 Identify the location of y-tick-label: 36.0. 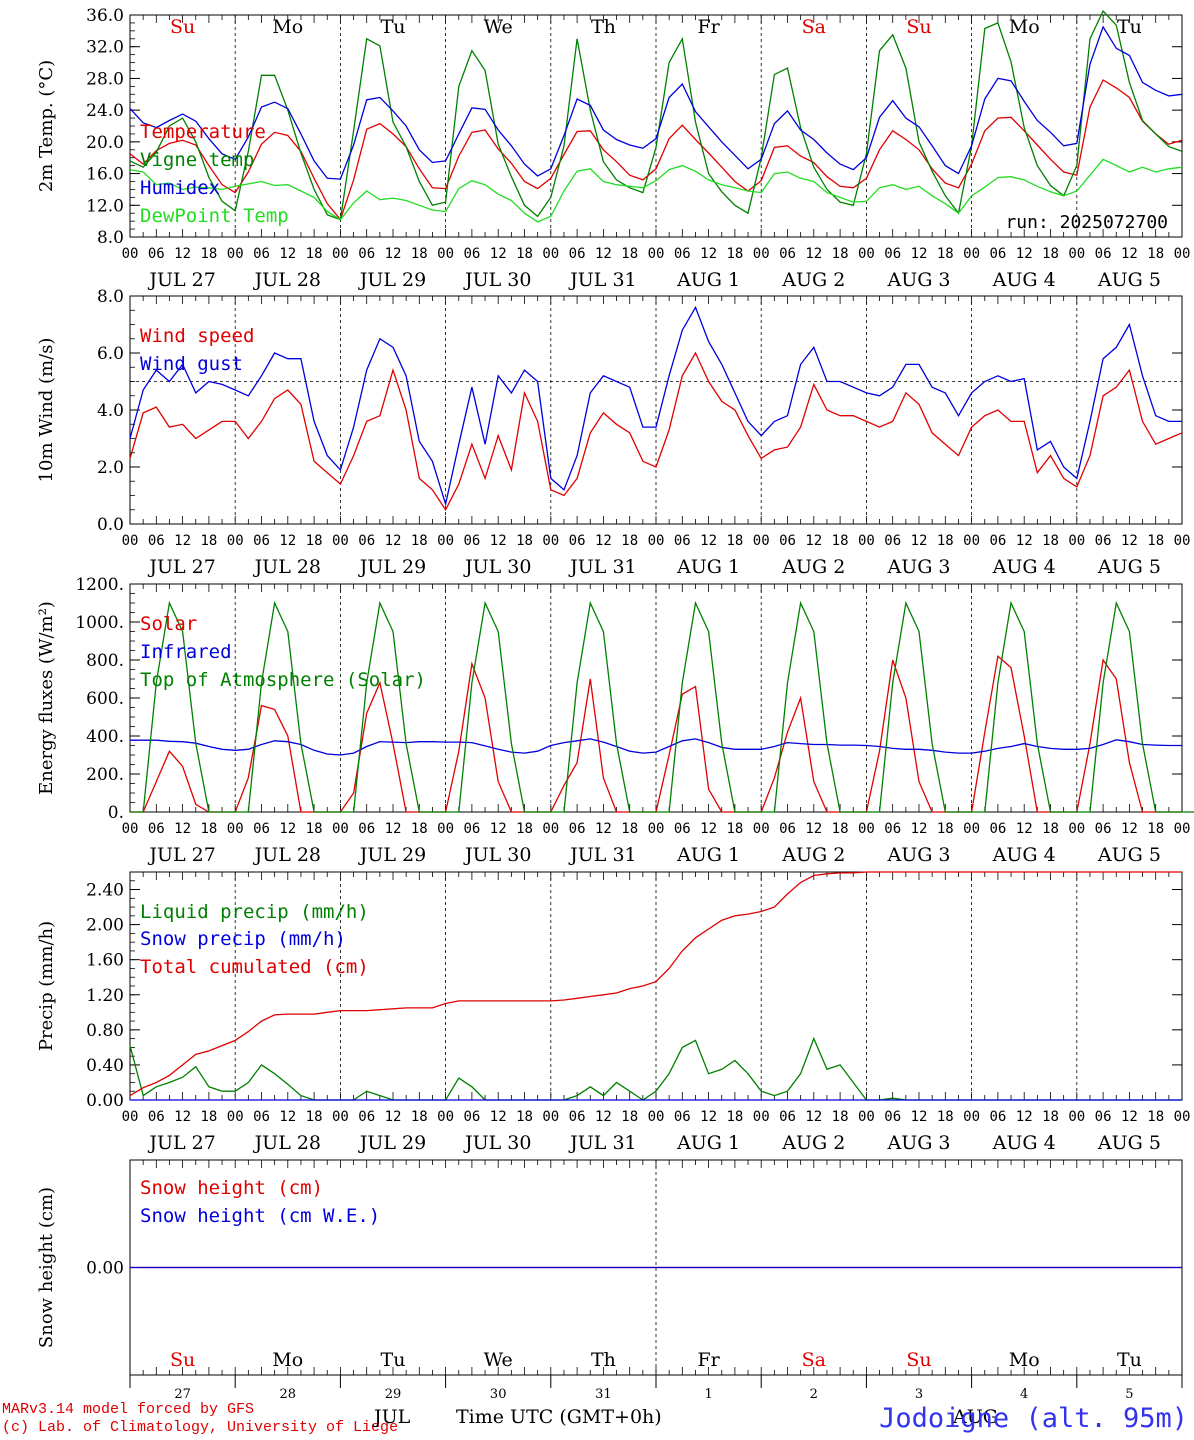
(105, 16).